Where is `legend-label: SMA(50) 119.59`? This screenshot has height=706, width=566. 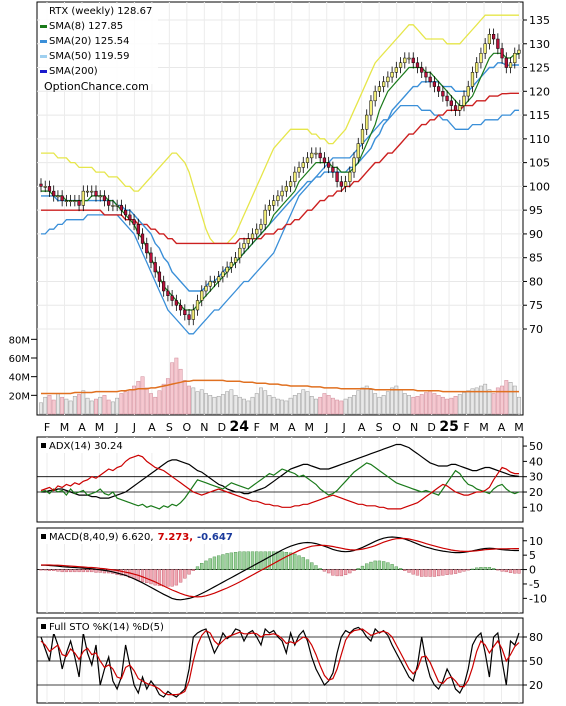
legend-label: SMA(50) 119.59 is located at coordinates (89, 56).